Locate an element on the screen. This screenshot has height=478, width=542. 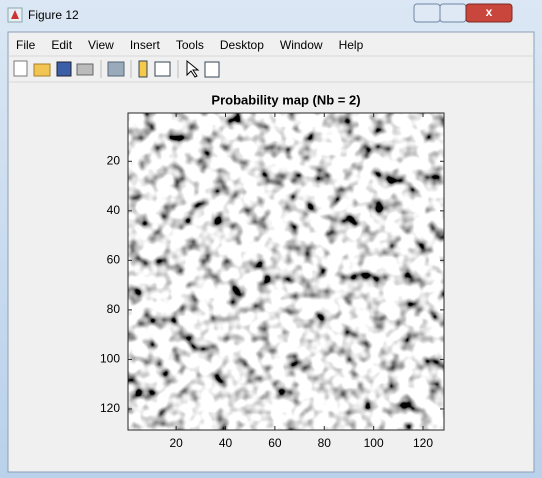
close-button is located at coordinates (489, 13).